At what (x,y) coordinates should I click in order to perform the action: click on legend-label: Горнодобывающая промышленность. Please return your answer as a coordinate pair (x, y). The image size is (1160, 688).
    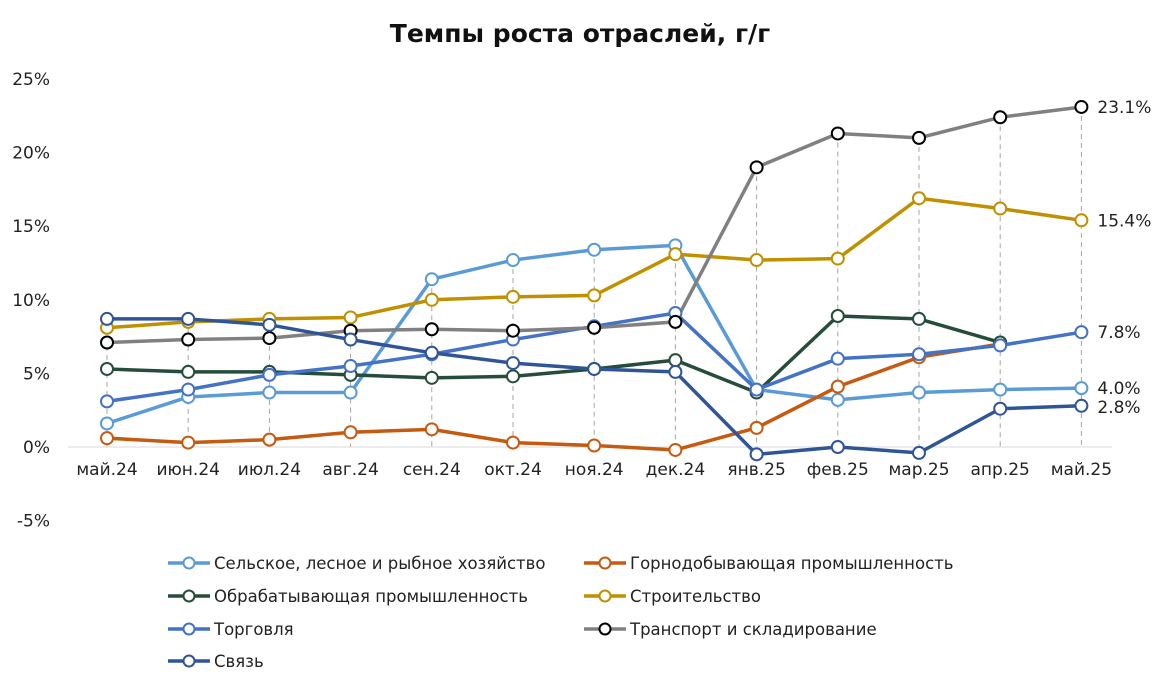
    Looking at the image, I should click on (791, 563).